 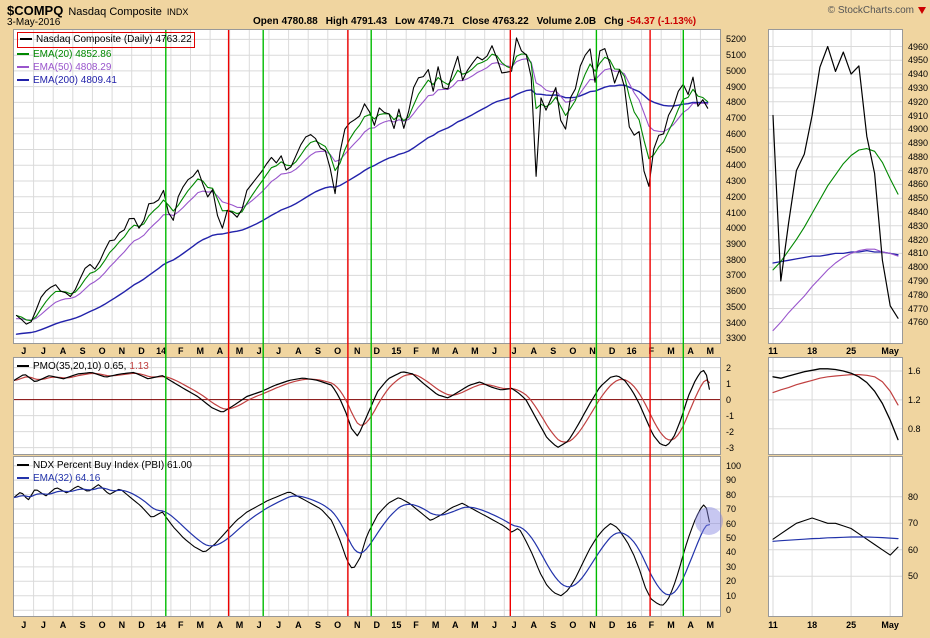 I want to click on x-axis-months-bottom: J J A S O N D 14 F M A M J J A S O N D 15 F M A M J J A S O N D 16 F M A M, so click(x=367, y=625).